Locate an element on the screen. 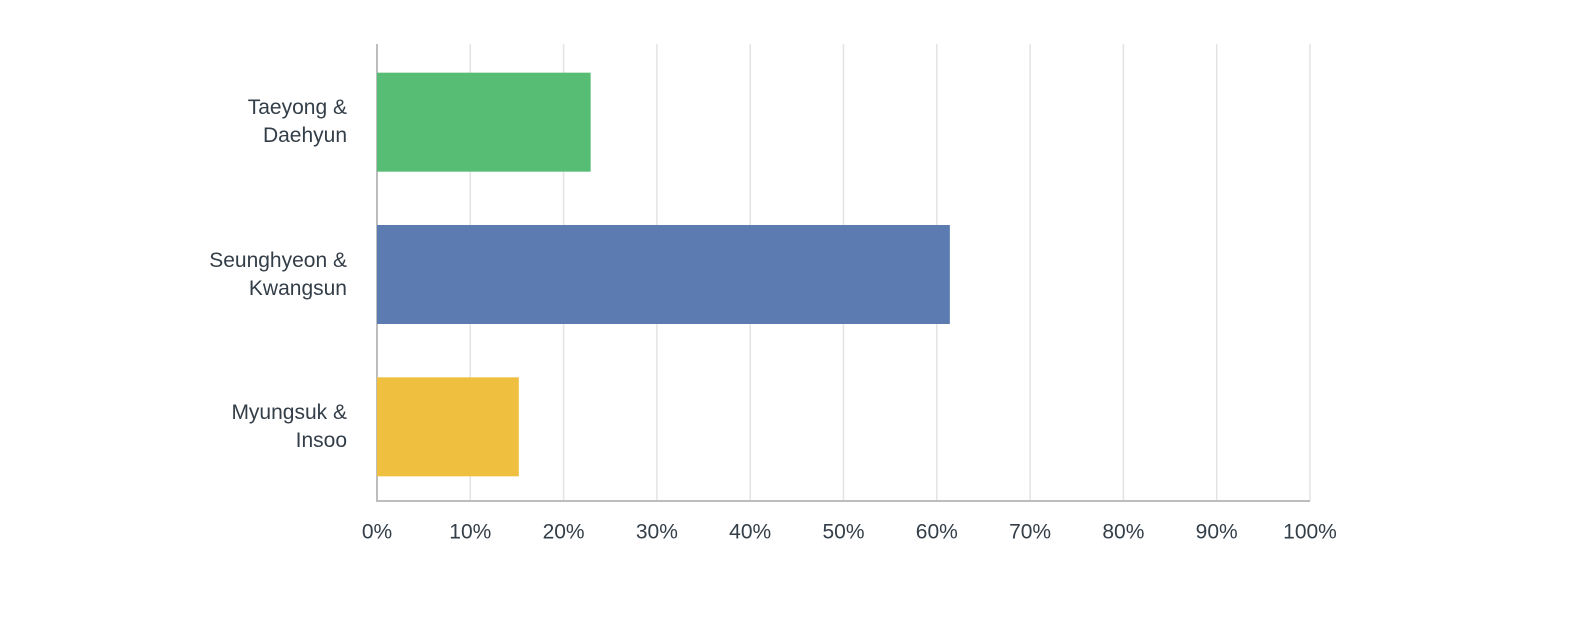 The height and width of the screenshot is (622, 1578). y-tick-label: Myungsuk & Insoo is located at coordinates (289, 426).